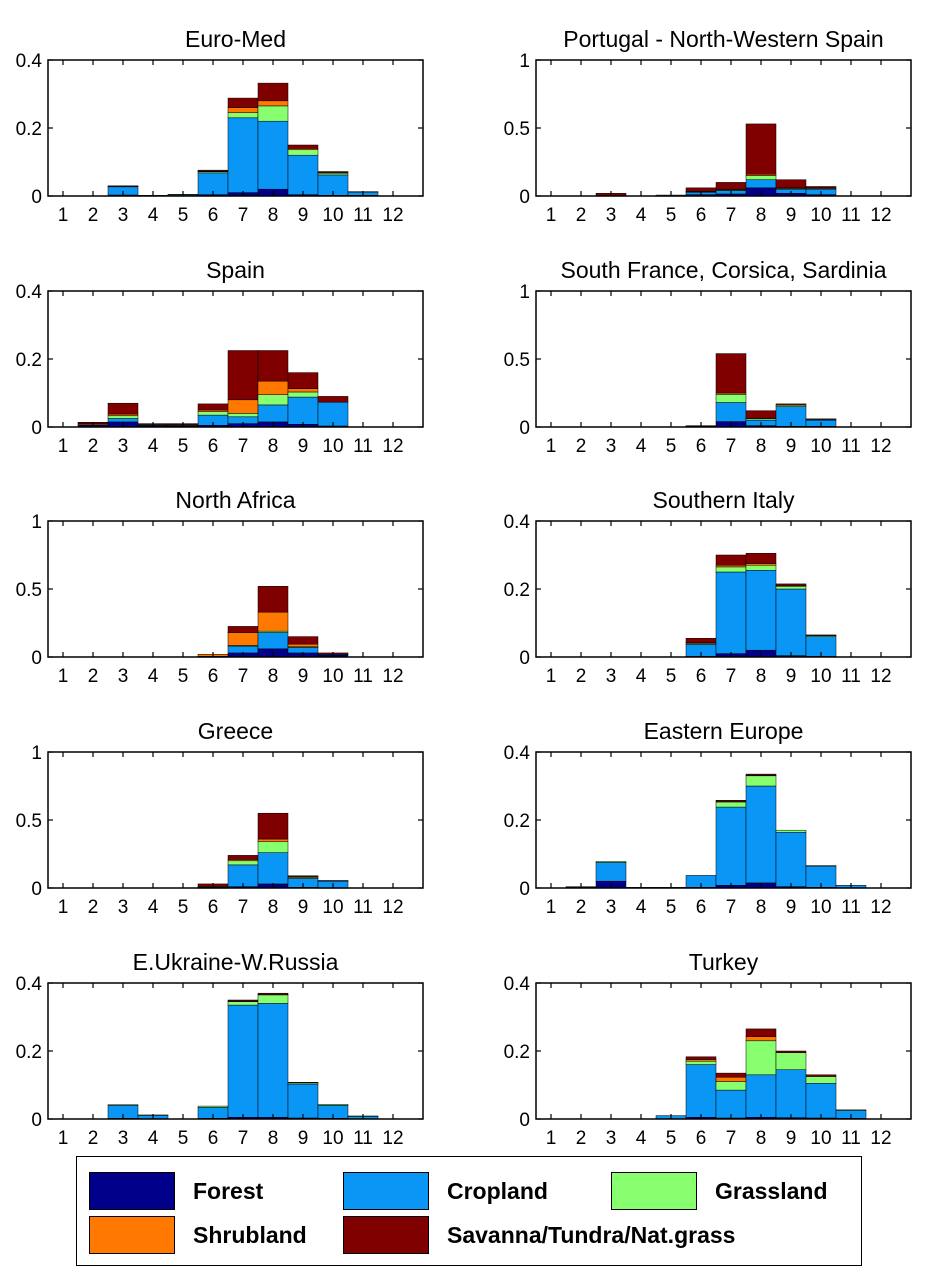 The image size is (928, 1276). I want to click on panel-title: Eastern Europe, so click(724, 731).